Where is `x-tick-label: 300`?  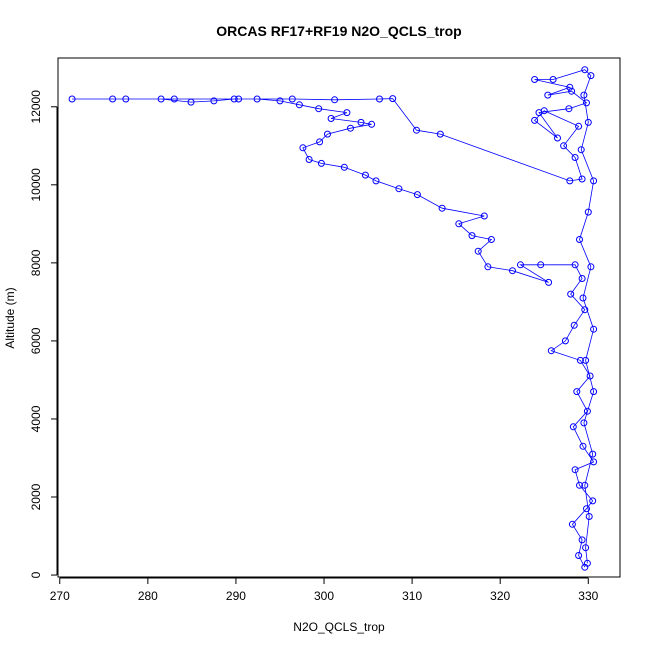
x-tick-label: 300 is located at coordinates (324, 596).